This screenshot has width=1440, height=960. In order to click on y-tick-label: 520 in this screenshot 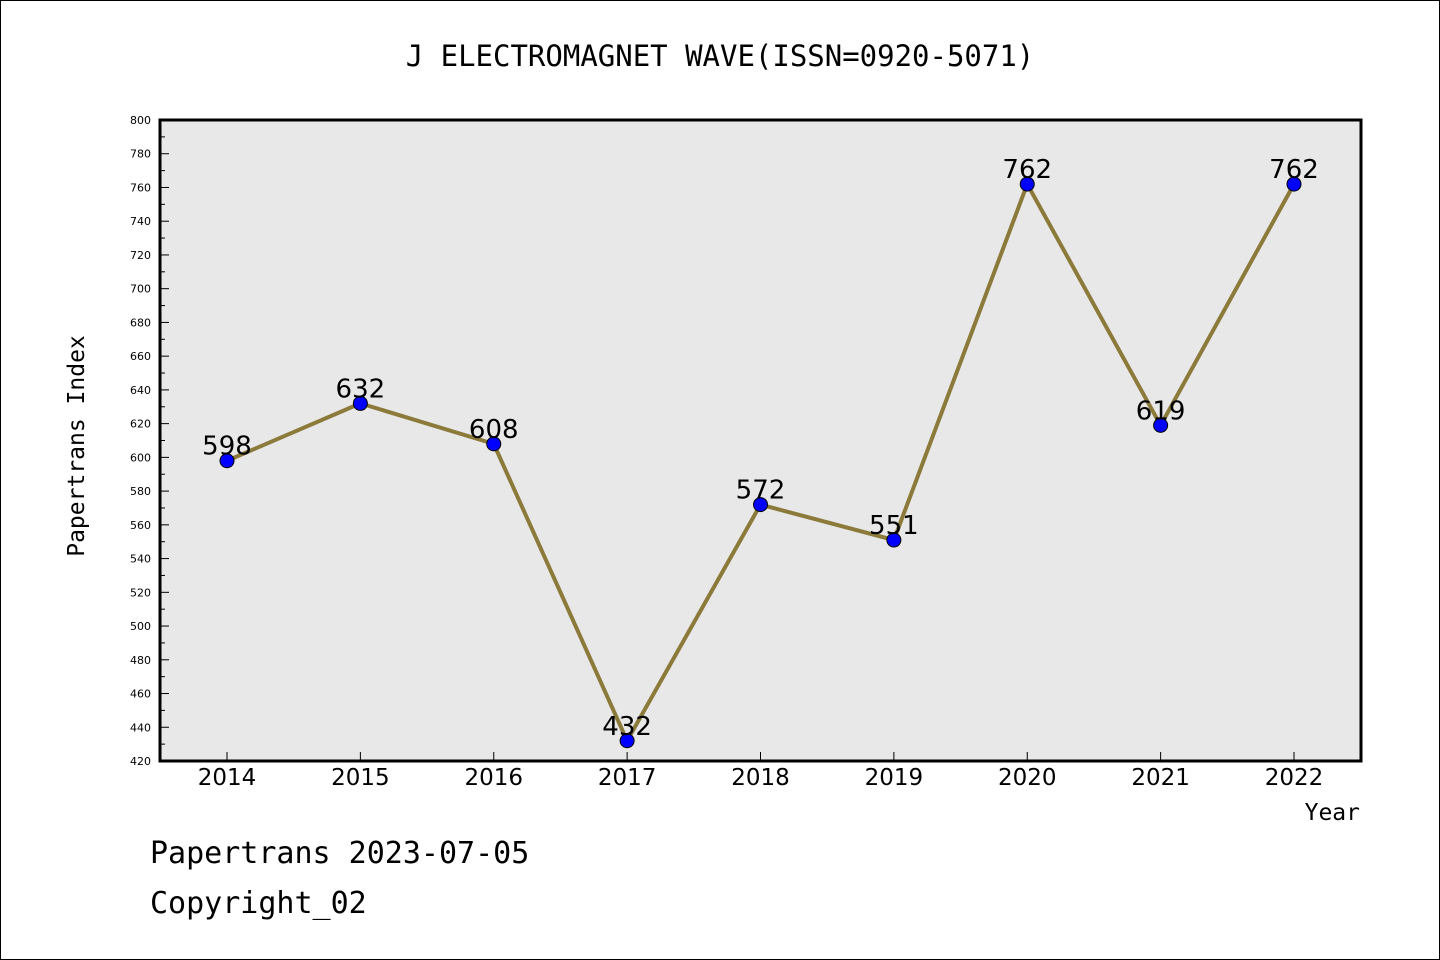, I will do `click(140, 592)`.